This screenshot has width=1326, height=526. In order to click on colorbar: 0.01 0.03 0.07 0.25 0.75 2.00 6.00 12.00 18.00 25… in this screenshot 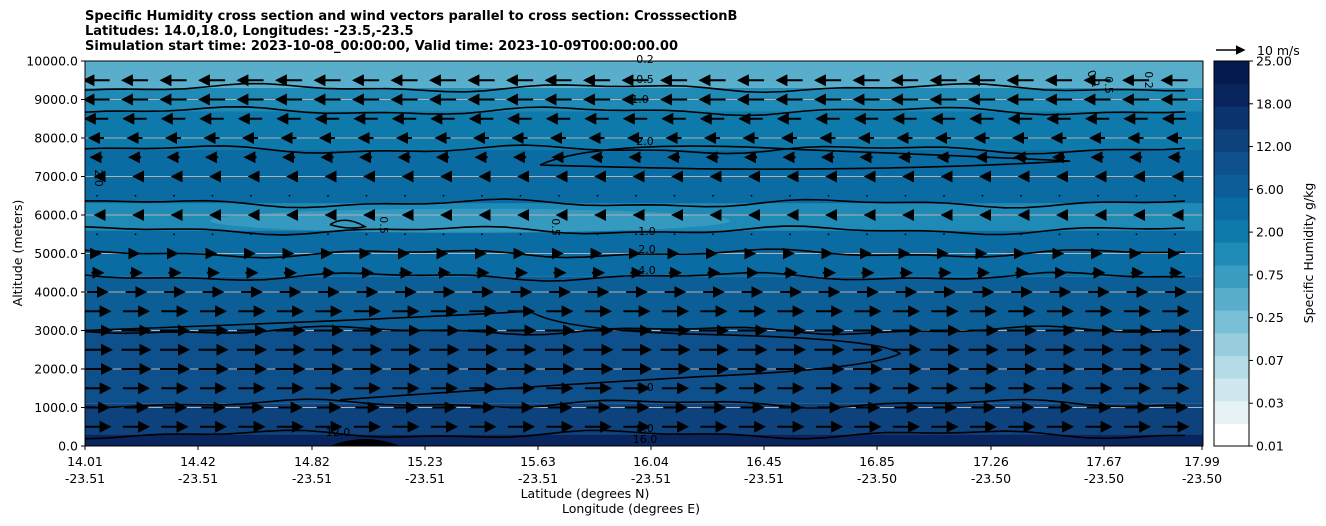, I will do `click(1252, 254)`.